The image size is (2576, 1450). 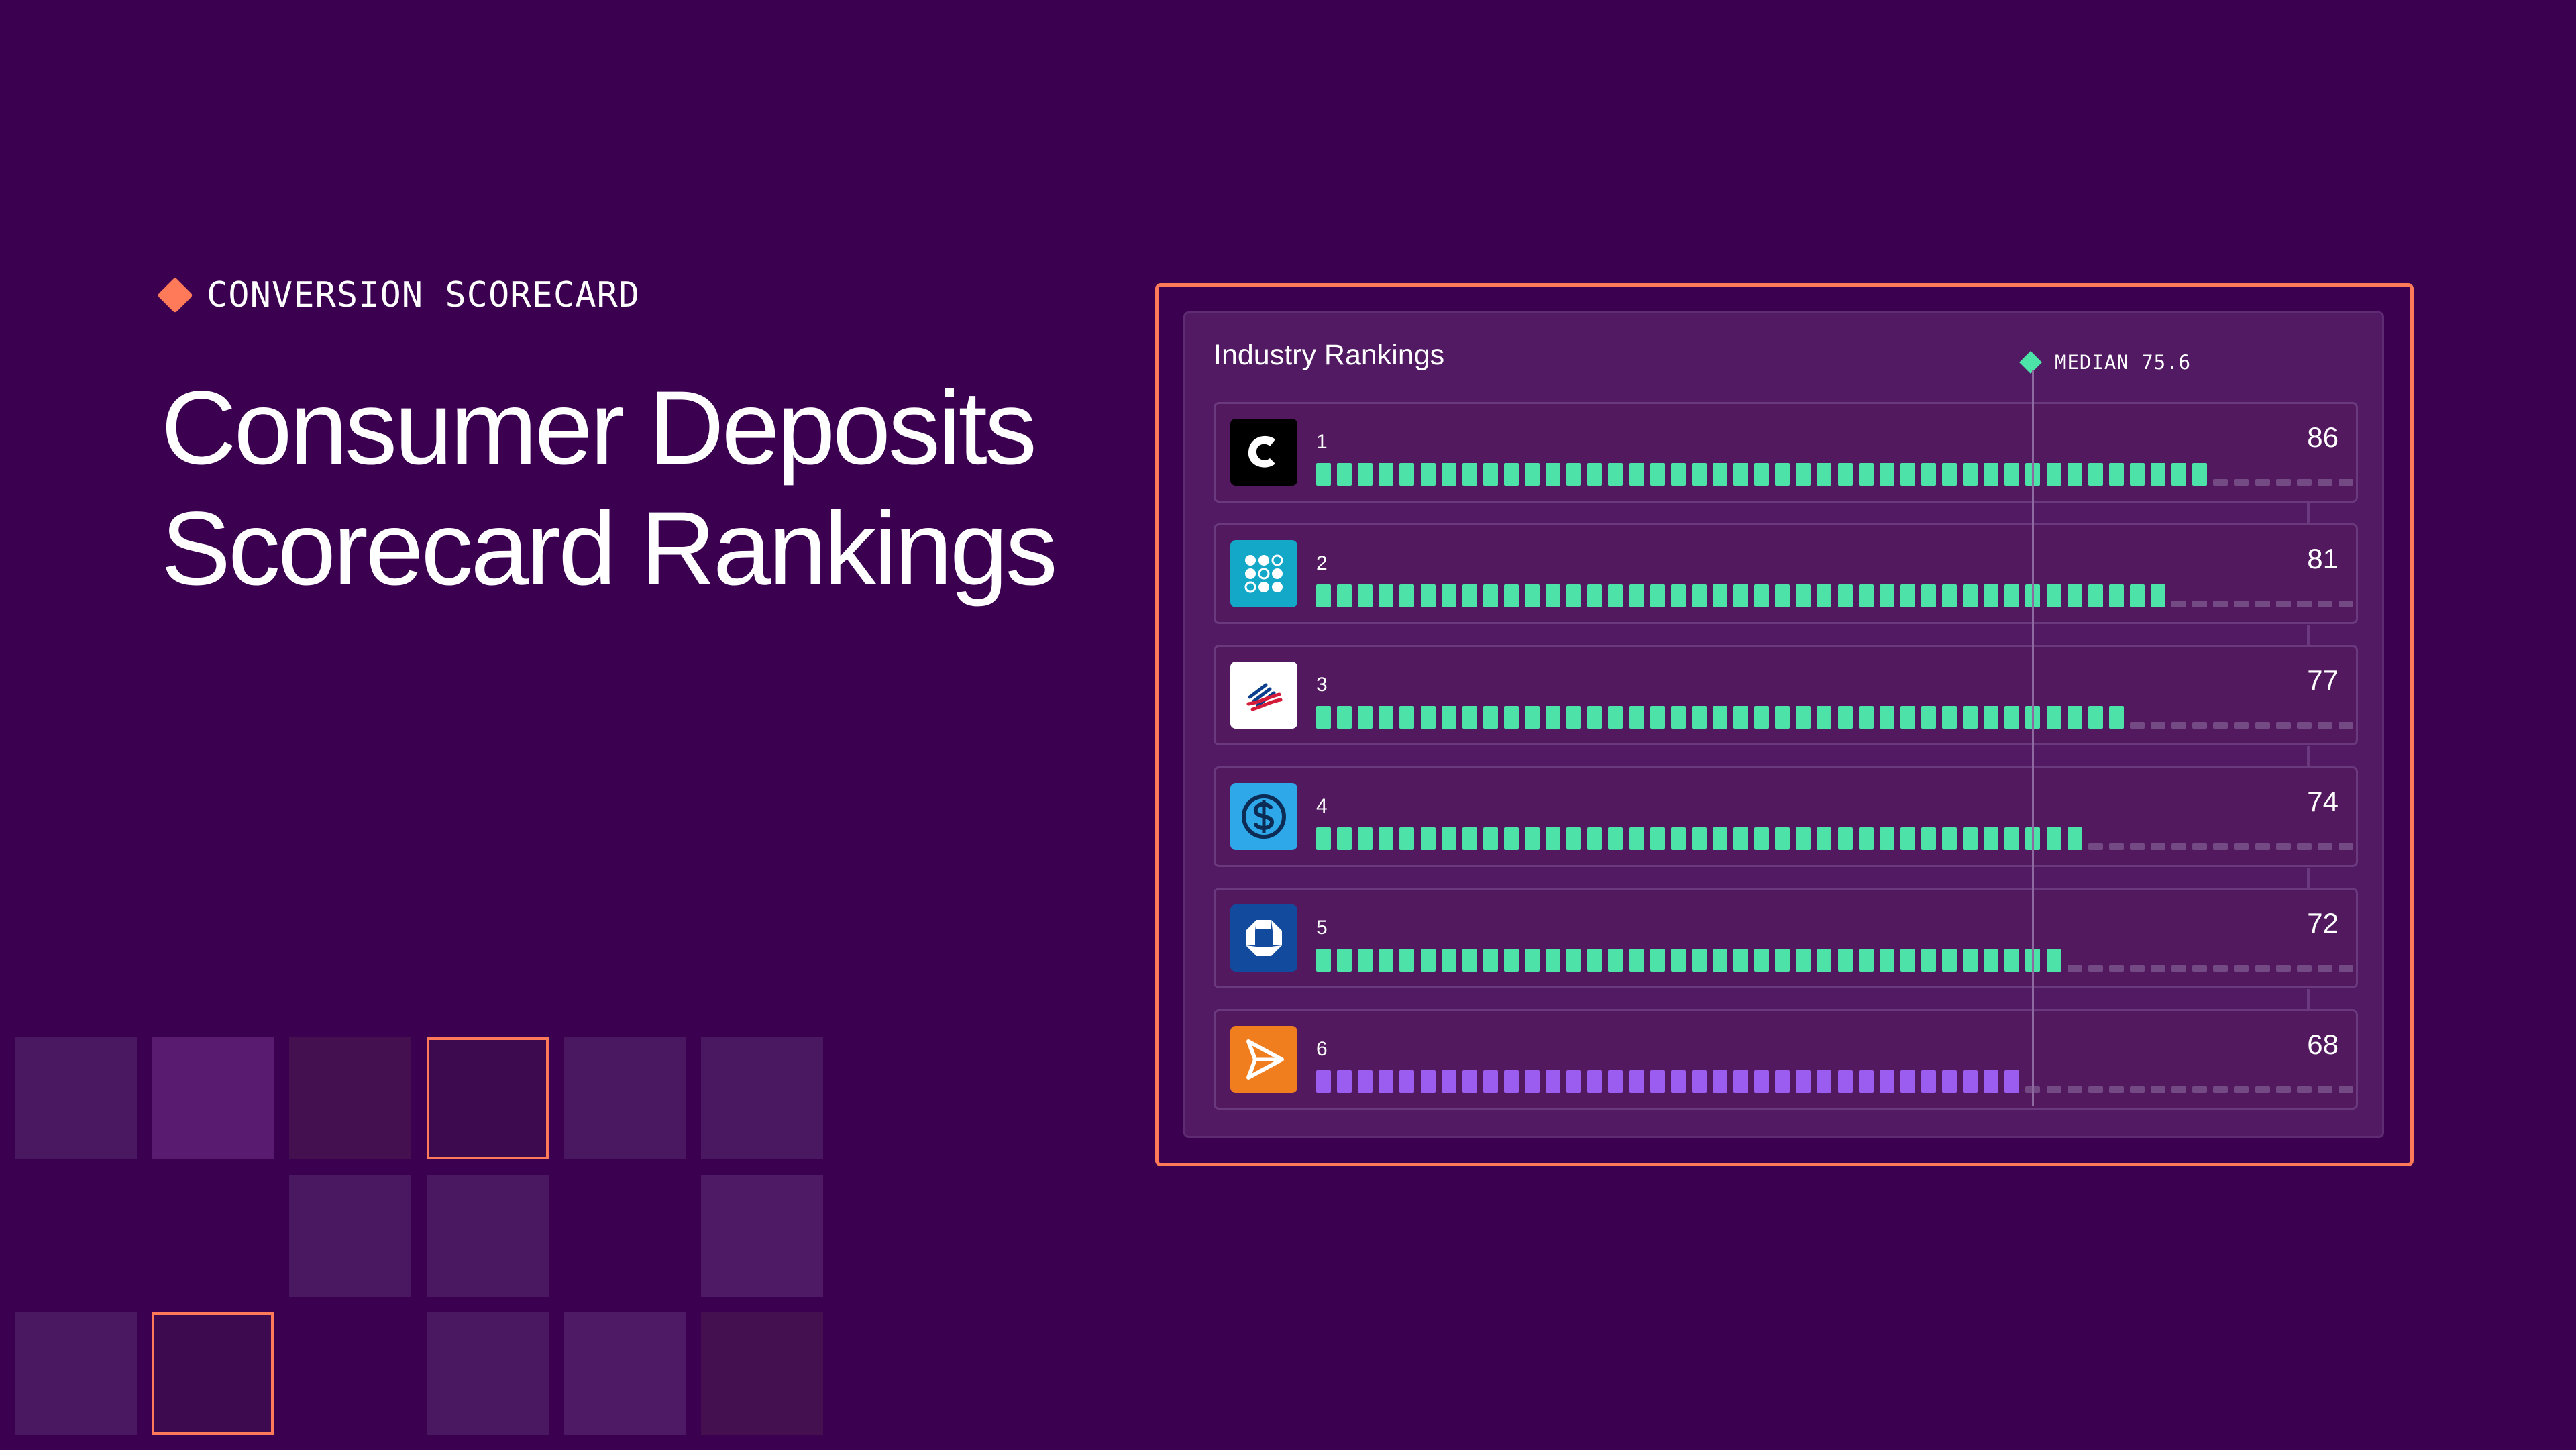 What do you see at coordinates (1322, 563) in the screenshot?
I see `rank-label: 2` at bounding box center [1322, 563].